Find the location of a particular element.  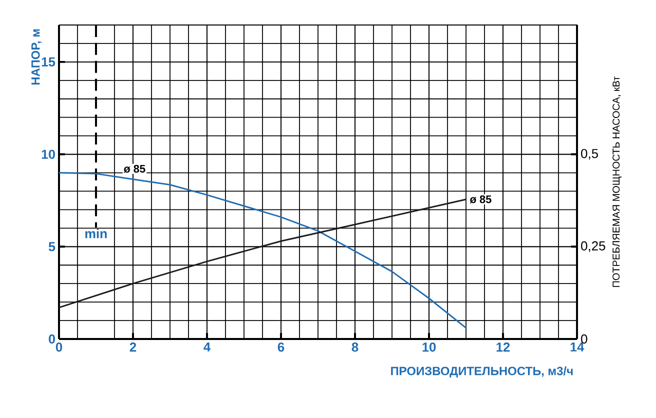

x-axis-title: ПРОИЗВОДИТЕЛЬНОСТЬ, м3/ч is located at coordinates (482, 372).